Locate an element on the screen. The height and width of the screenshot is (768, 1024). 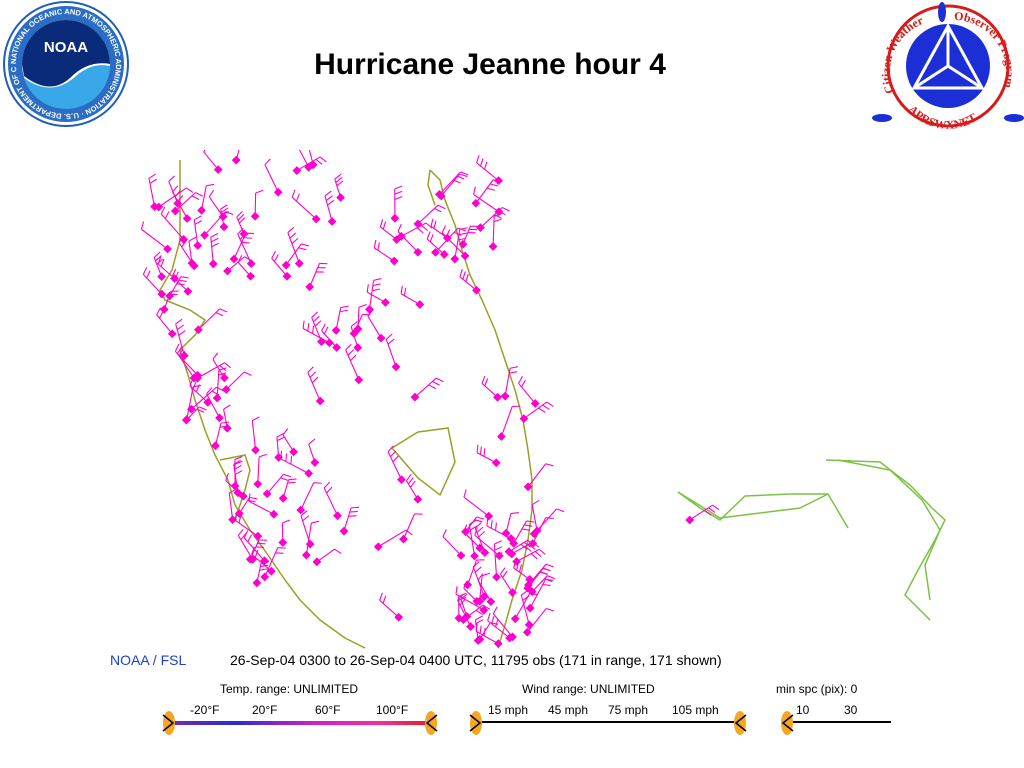
temp-tick: 20°F is located at coordinates (265, 710).